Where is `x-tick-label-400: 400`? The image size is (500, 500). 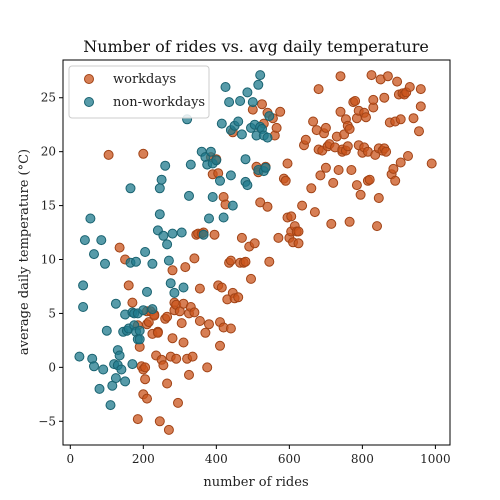 x-tick-label-400: 400 is located at coordinates (216, 459).